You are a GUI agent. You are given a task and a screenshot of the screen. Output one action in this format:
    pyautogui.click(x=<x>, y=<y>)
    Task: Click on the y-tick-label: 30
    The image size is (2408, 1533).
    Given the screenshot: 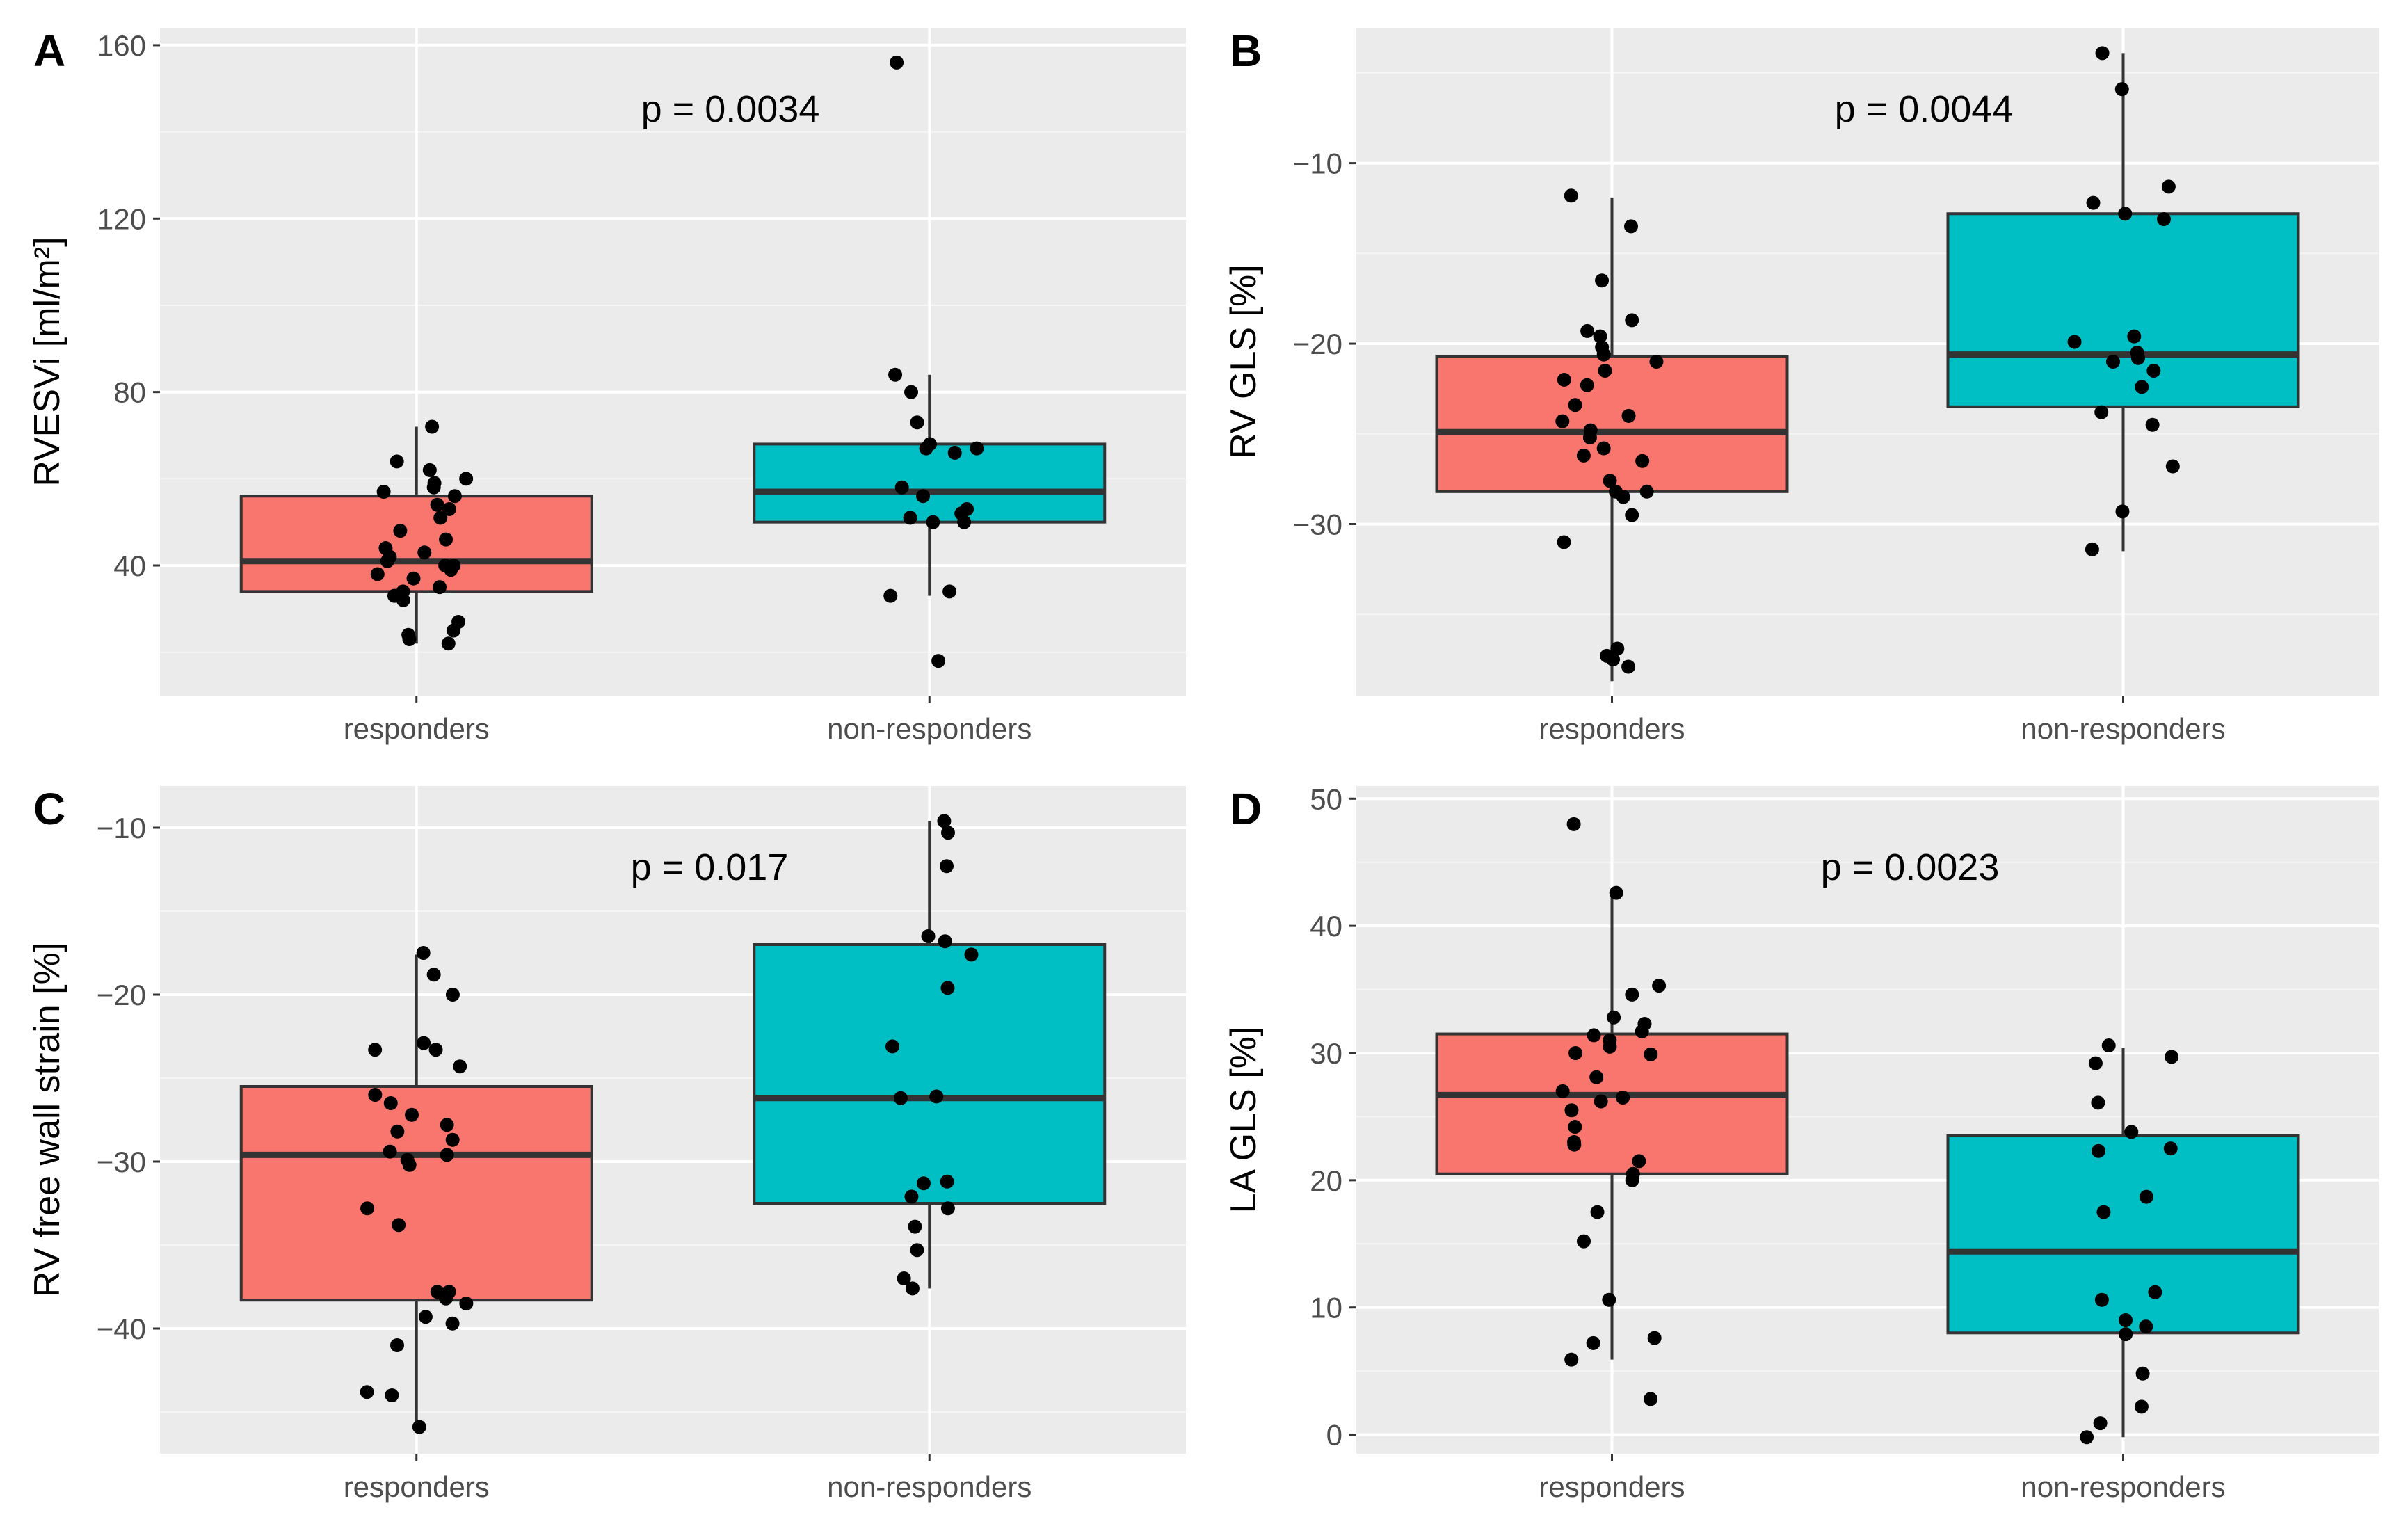 What is the action you would take?
    pyautogui.click(x=1326, y=1053)
    